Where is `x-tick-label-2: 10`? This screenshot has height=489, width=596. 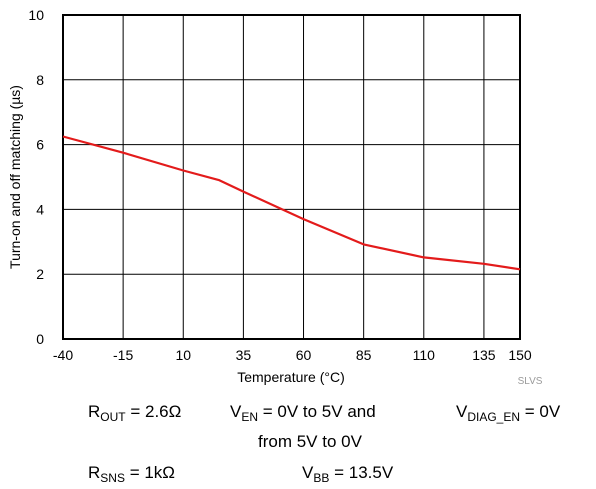 x-tick-label-2: 10 is located at coordinates (183, 355).